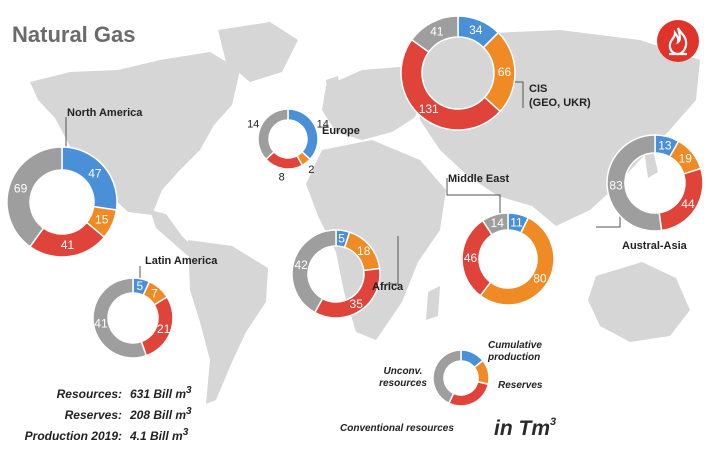 This screenshot has width=720, height=449. I want to click on donut-segment-middle-east-unconventional_resources, so click(495, 224).